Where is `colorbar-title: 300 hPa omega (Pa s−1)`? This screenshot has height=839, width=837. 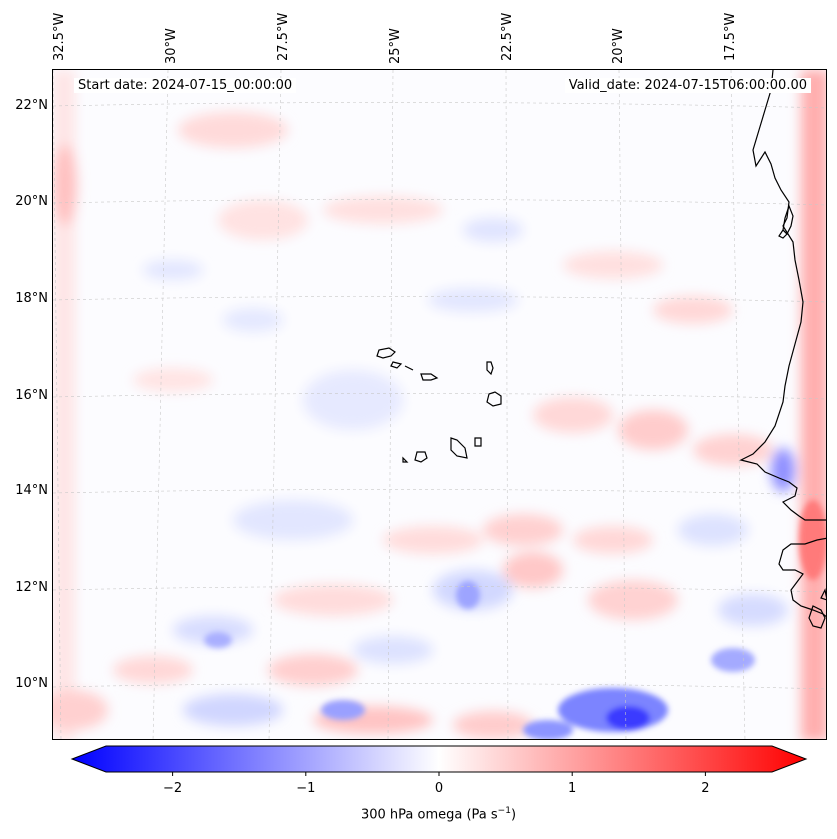 colorbar-title: 300 hPa omega (Pa s−1) is located at coordinates (418, 814).